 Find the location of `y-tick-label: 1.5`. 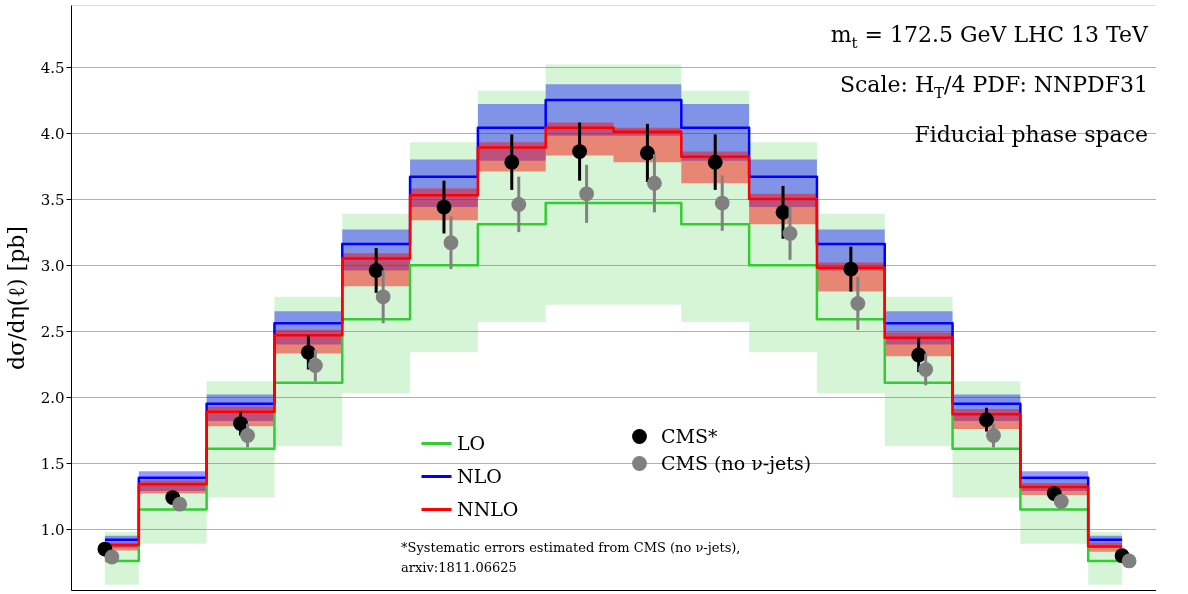

y-tick-label: 1.5 is located at coordinates (52, 463).